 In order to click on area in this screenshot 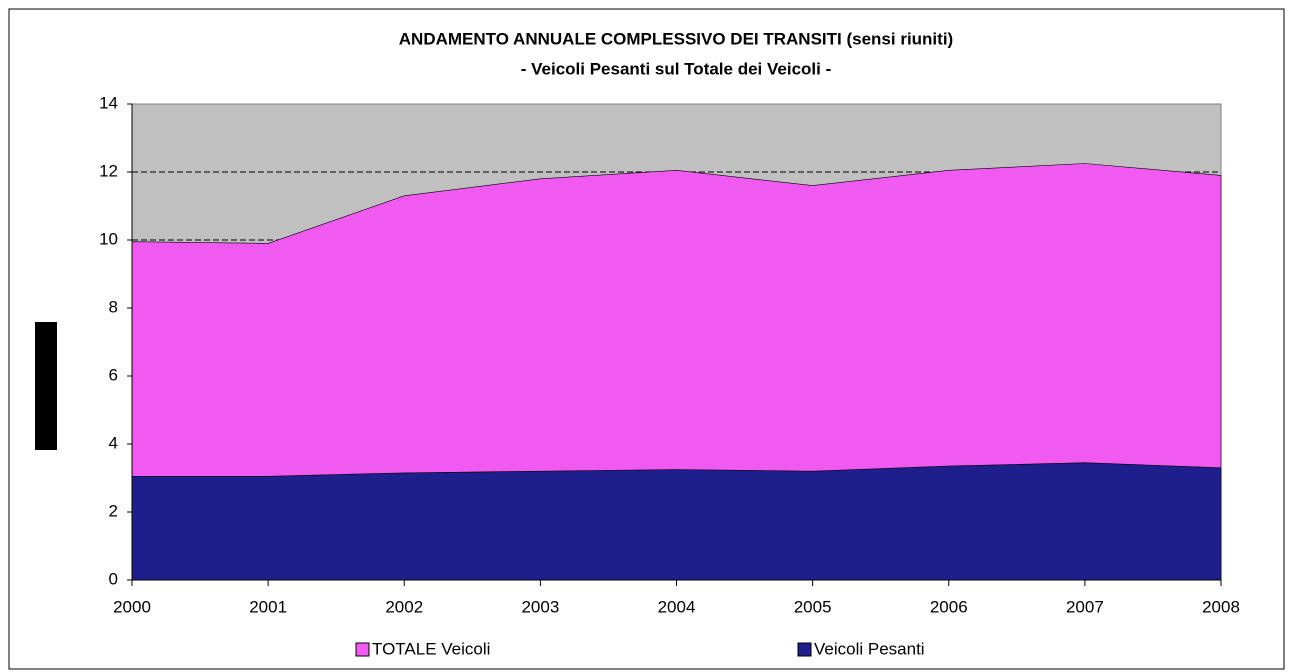, I will do `click(676, 521)`.